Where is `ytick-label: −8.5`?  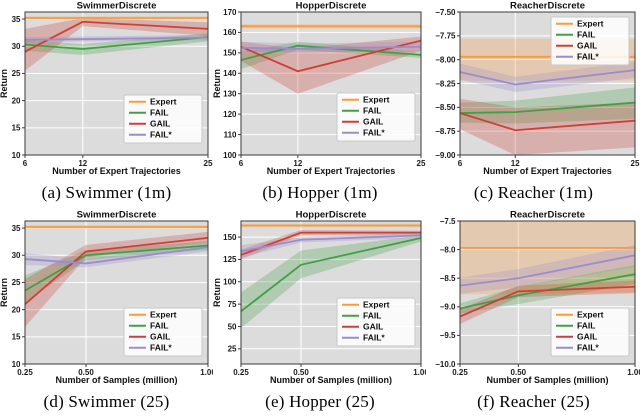 ytick-label: −8.5 is located at coordinates (448, 278).